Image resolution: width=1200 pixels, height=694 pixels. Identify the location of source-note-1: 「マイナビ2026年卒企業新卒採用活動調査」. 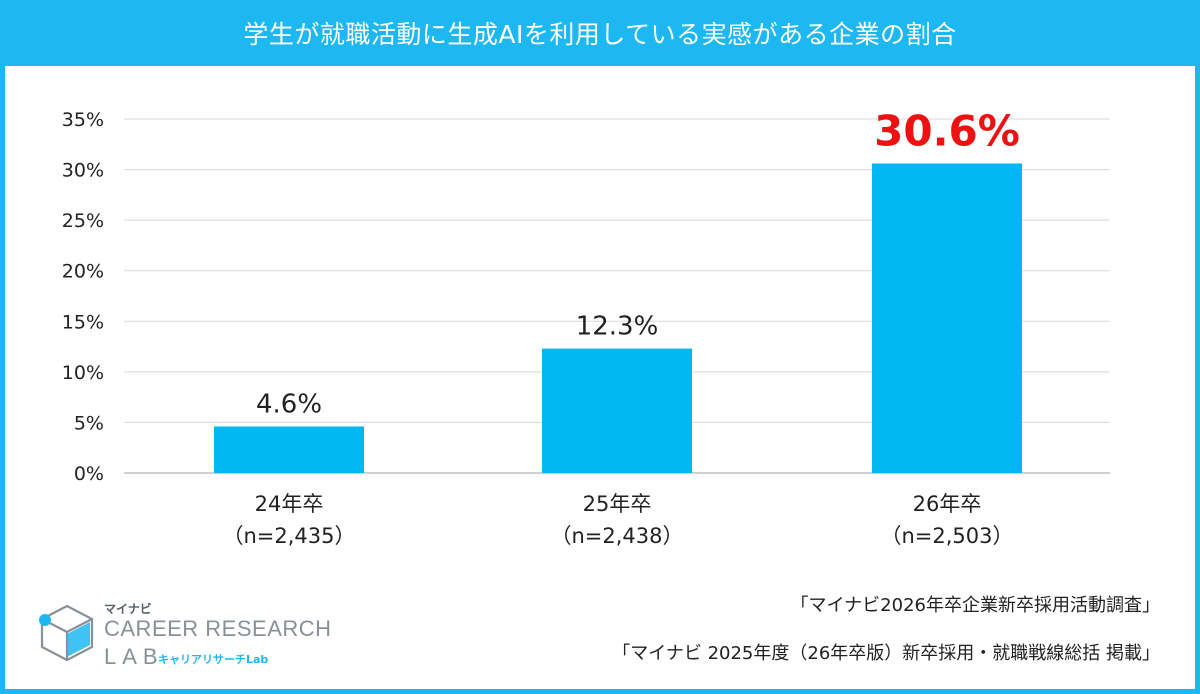
(975, 605).